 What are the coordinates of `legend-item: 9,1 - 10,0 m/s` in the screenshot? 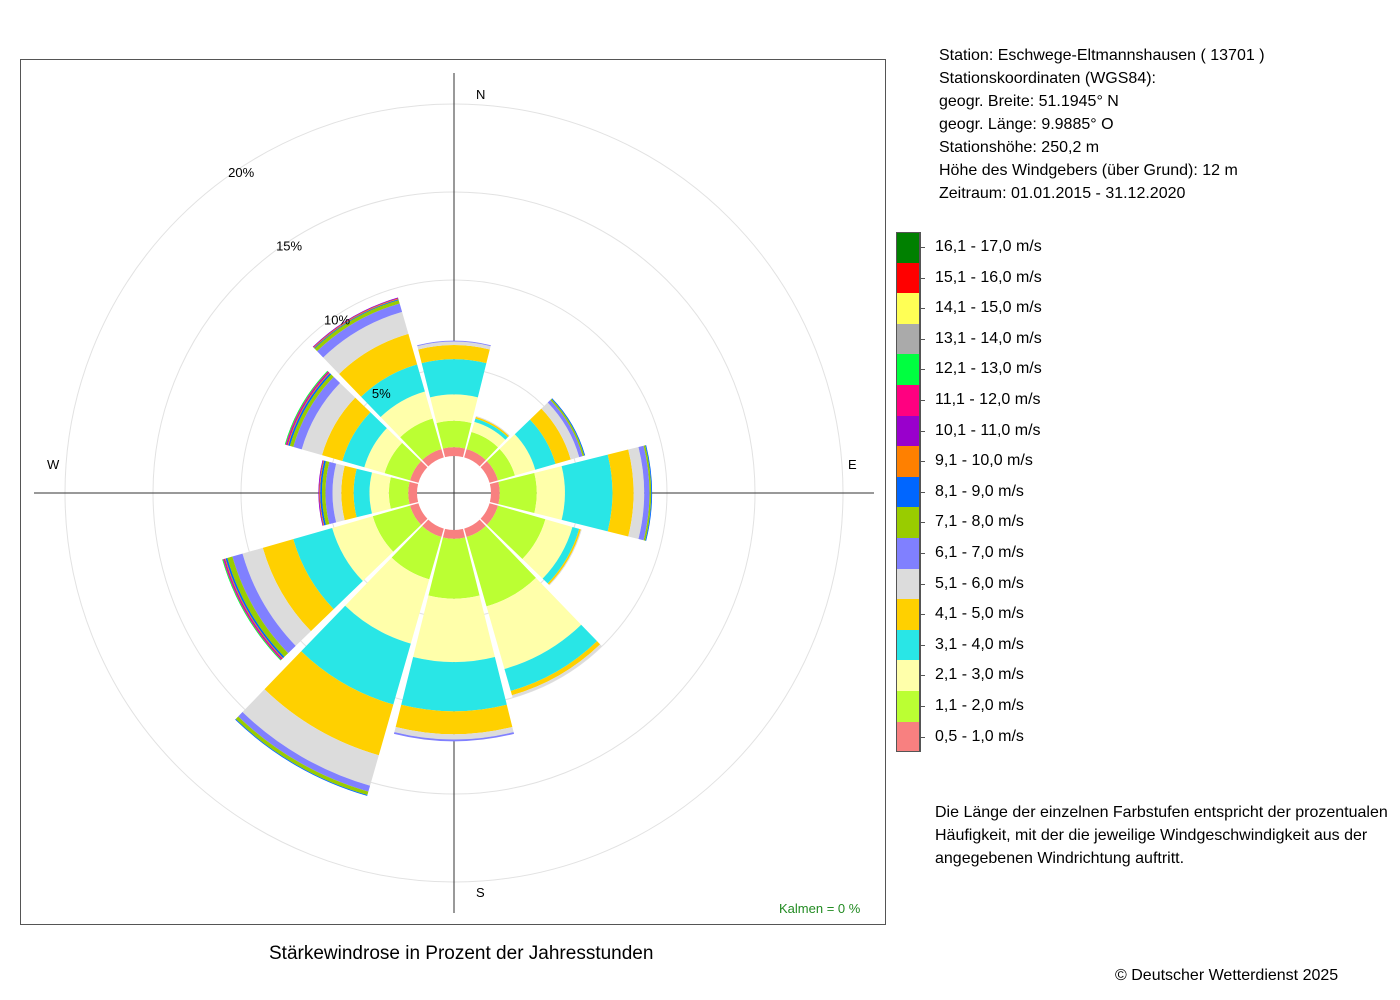 It's located at (996, 461).